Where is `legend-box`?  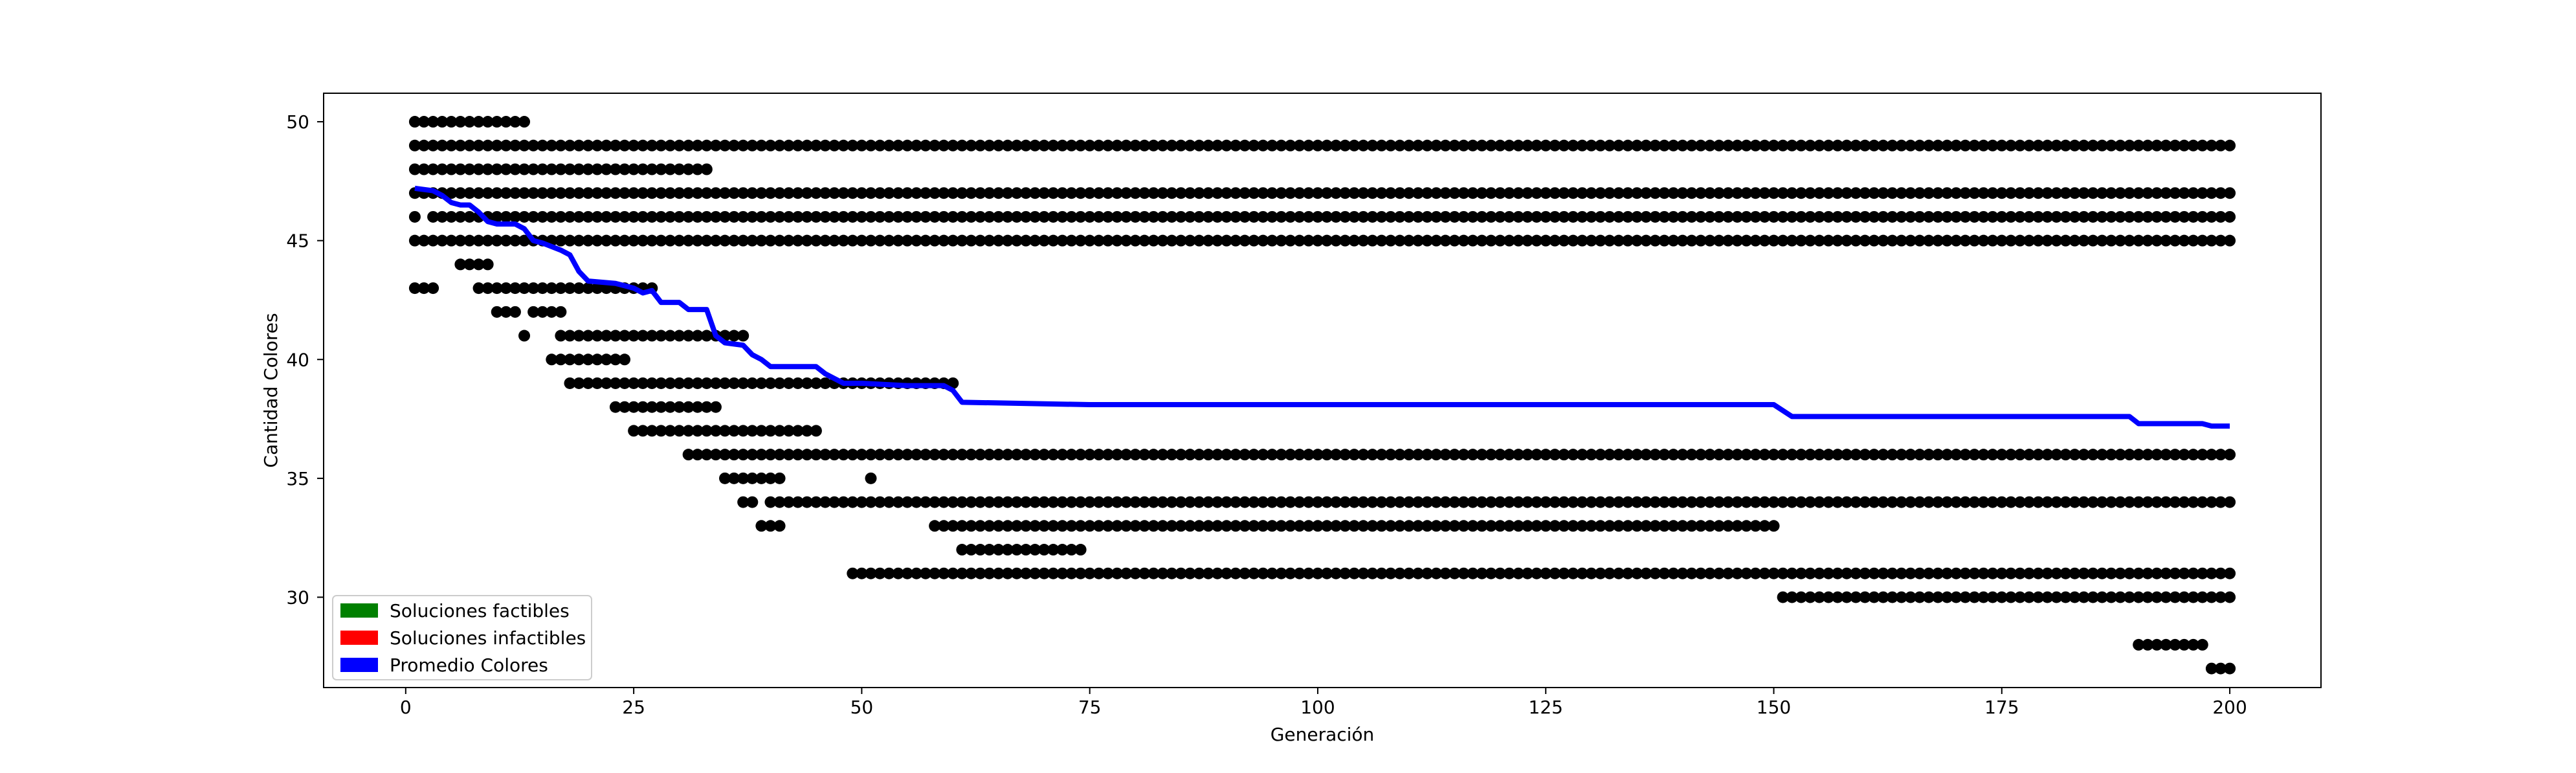
legend-box is located at coordinates (462, 637).